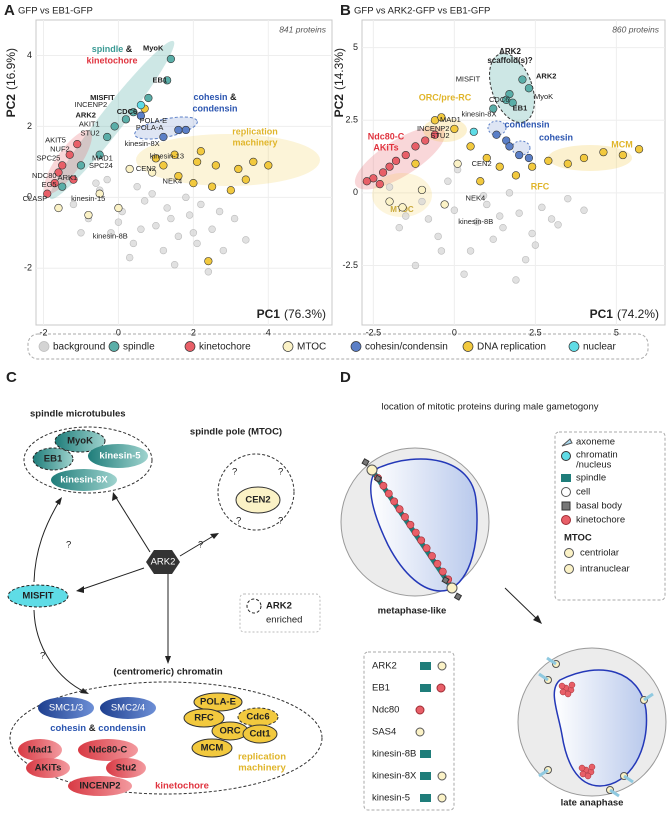 The height and width of the screenshot is (816, 672). I want to click on protein-label: SMC2/4, so click(128, 708).